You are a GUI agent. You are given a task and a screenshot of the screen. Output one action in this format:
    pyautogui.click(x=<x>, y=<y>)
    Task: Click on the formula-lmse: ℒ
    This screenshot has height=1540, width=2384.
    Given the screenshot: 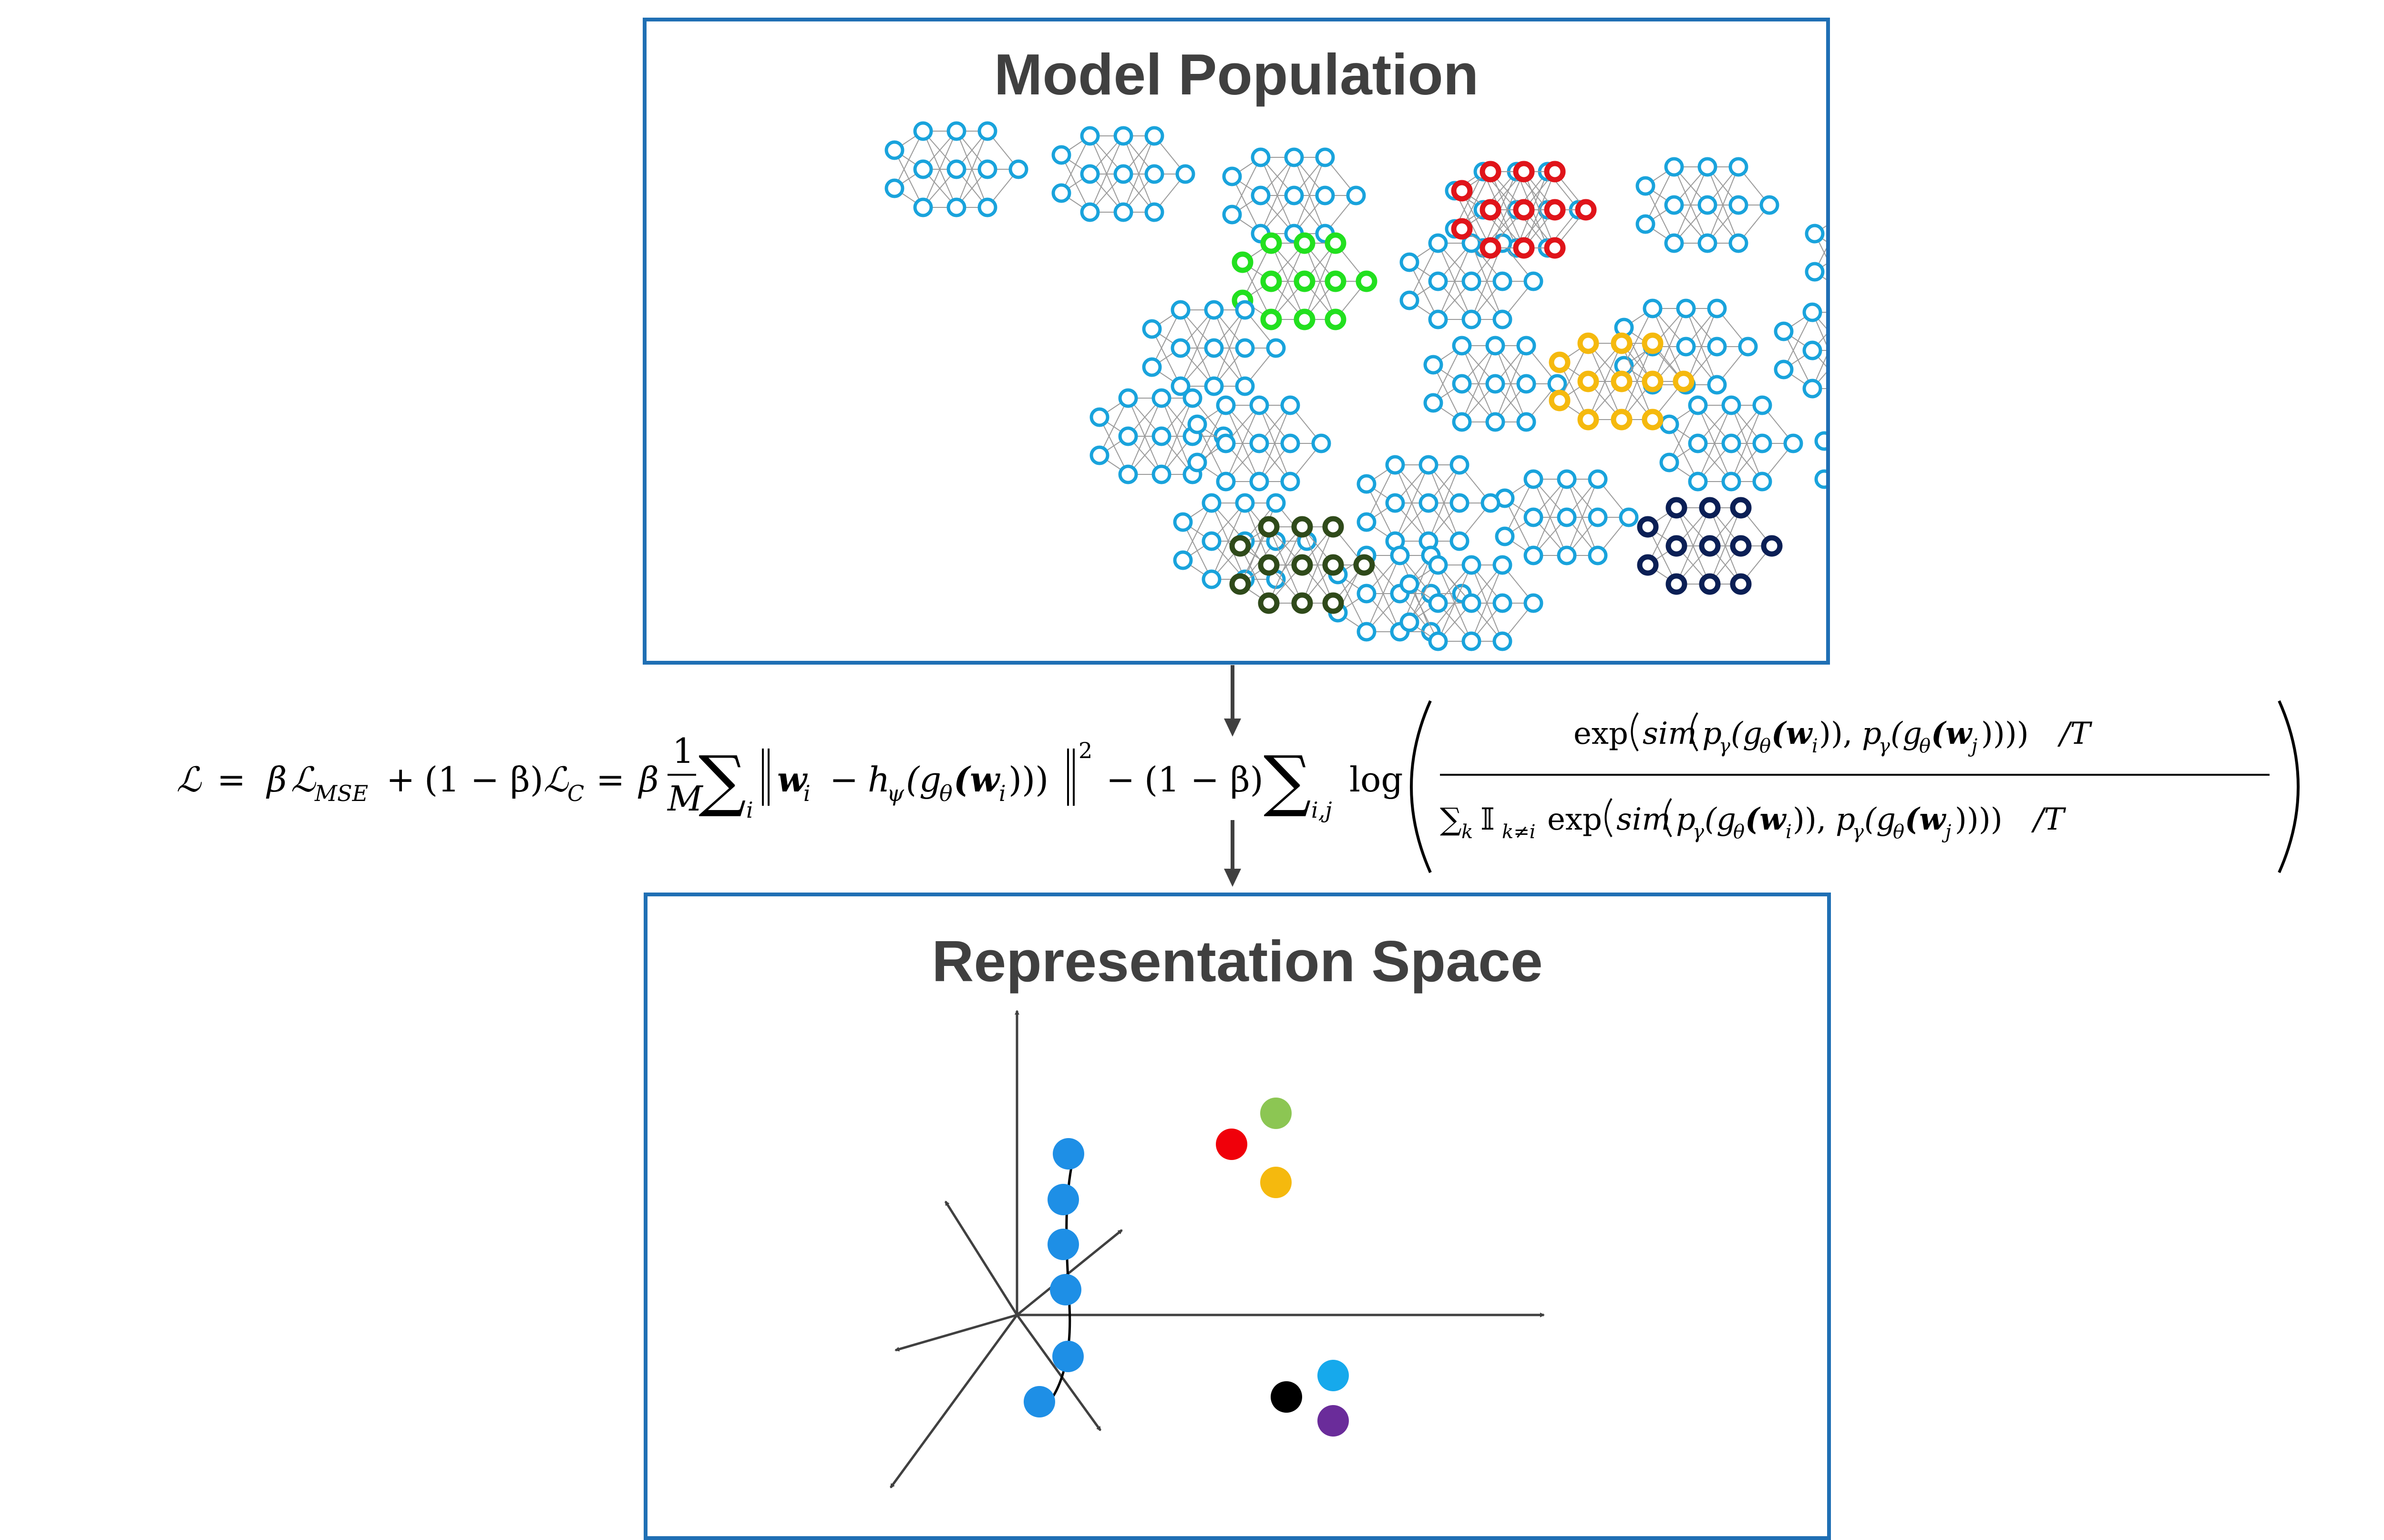 What is the action you would take?
    pyautogui.click(x=304, y=780)
    